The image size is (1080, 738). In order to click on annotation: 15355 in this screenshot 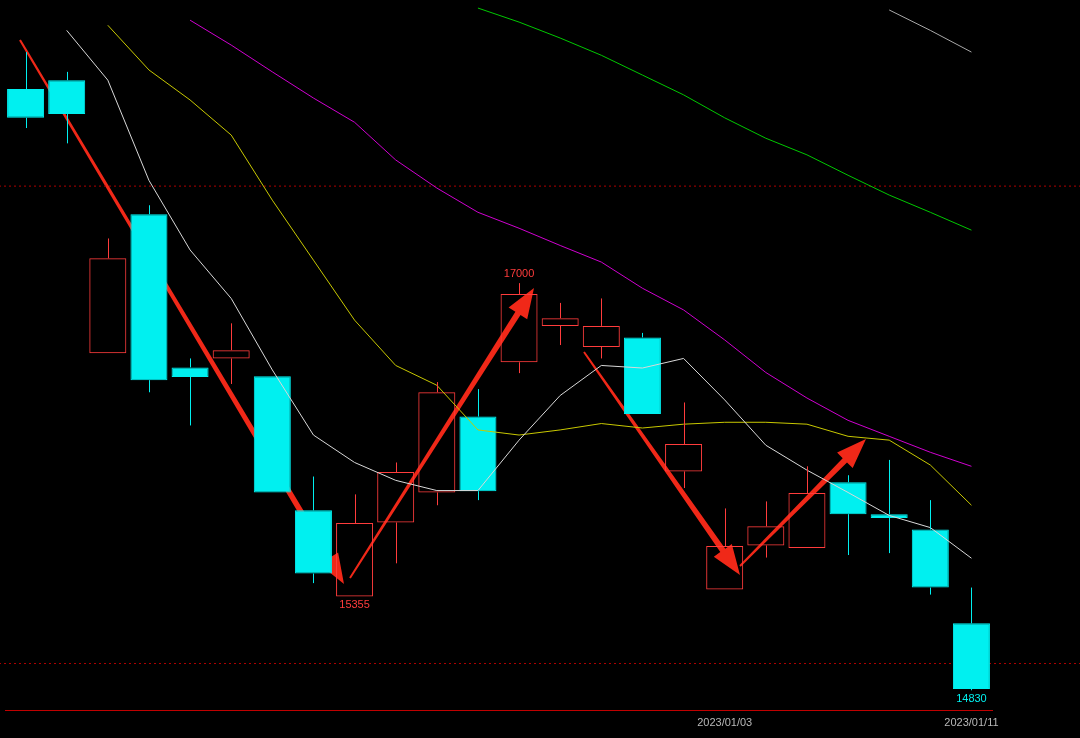, I will do `click(354, 604)`.